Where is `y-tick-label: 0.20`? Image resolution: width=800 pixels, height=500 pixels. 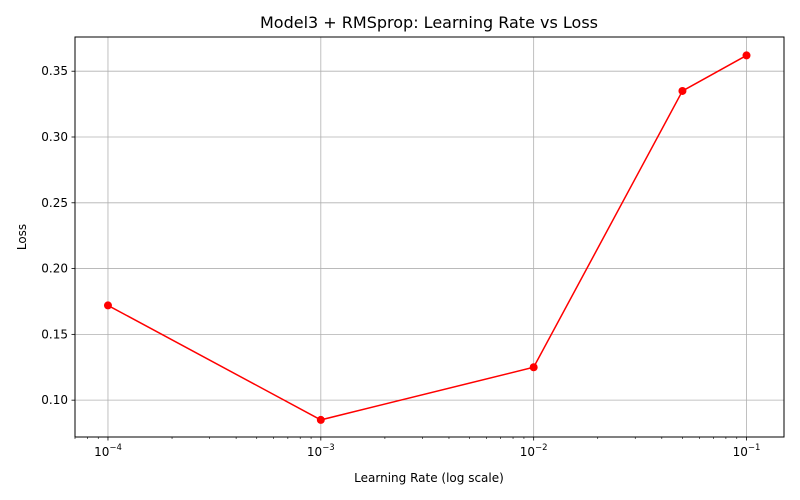
y-tick-label: 0.20 is located at coordinates (54, 269).